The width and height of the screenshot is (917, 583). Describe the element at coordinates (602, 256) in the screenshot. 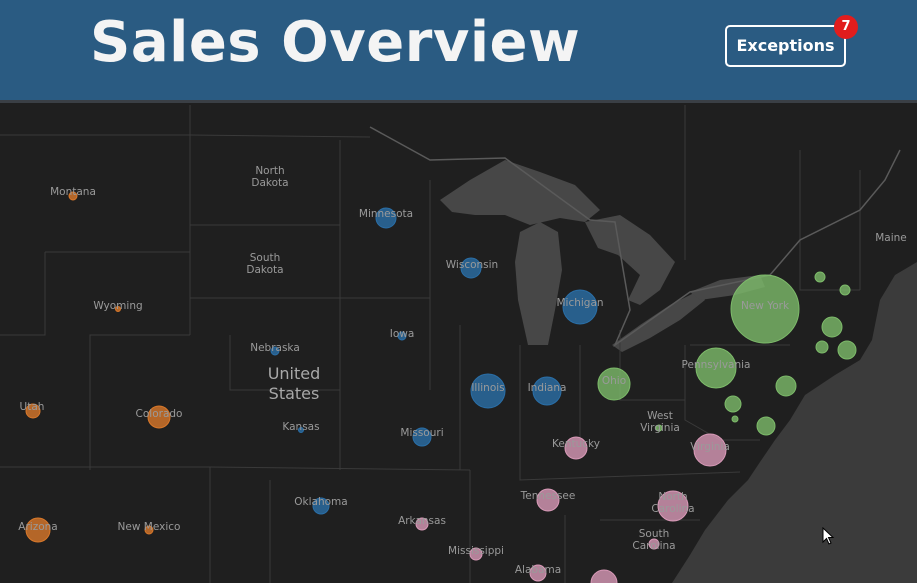

I see `lakes` at that location.